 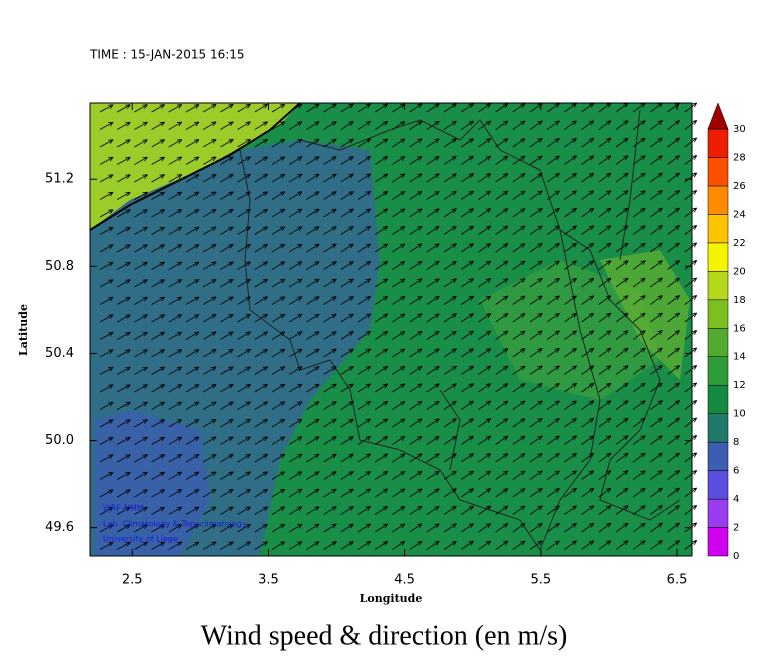 I want to click on border, so click(x=450, y=430).